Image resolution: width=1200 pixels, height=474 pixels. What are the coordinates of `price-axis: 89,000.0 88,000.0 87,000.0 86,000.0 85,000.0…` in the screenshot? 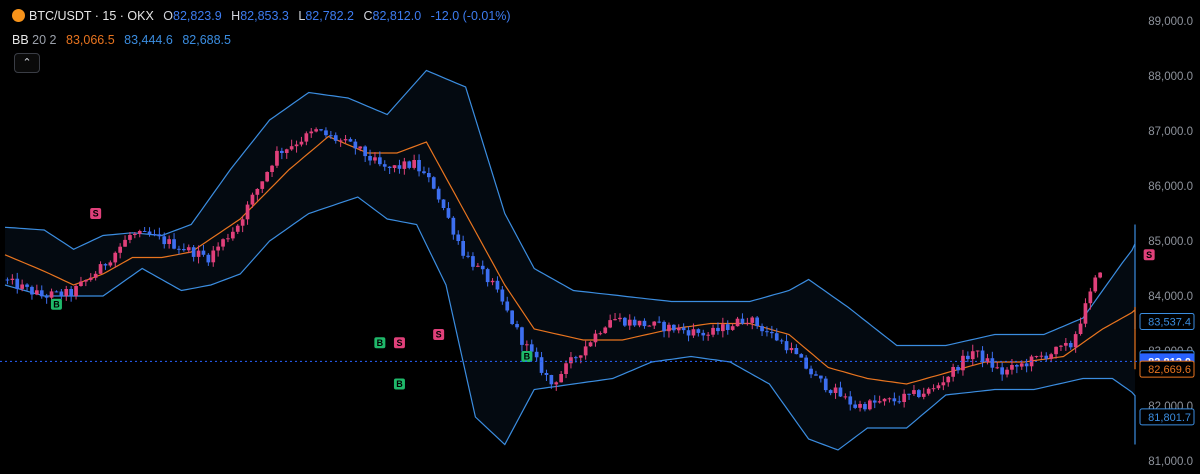 It's located at (1170, 242).